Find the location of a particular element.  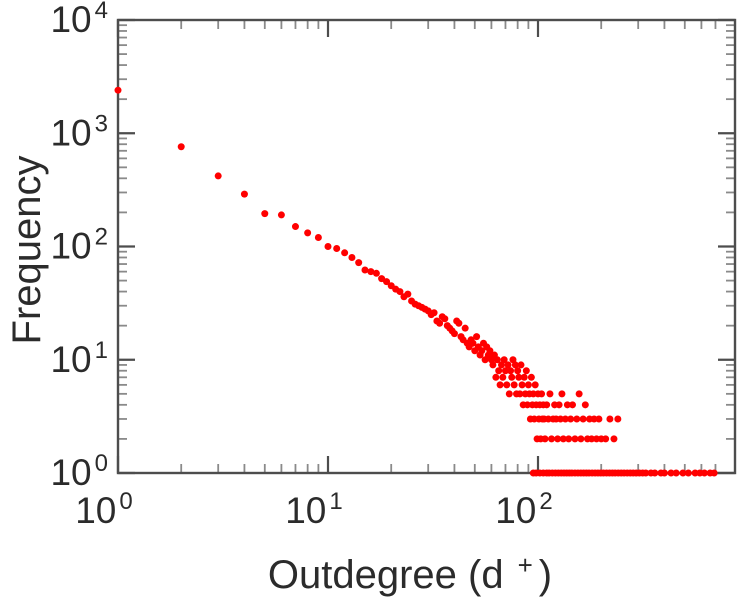

y-tick-label: 10 1 is located at coordinates (79, 358).